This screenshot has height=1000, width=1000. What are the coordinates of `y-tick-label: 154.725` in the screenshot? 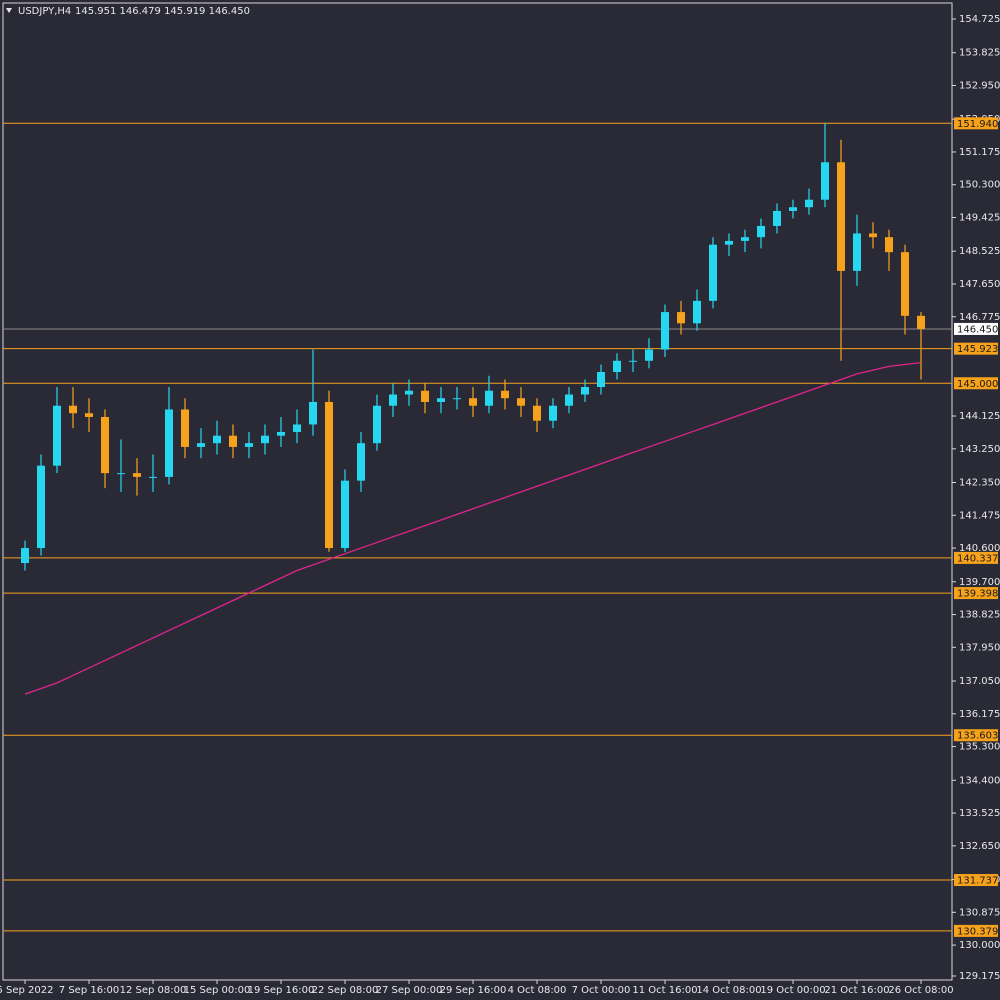 It's located at (979, 19).